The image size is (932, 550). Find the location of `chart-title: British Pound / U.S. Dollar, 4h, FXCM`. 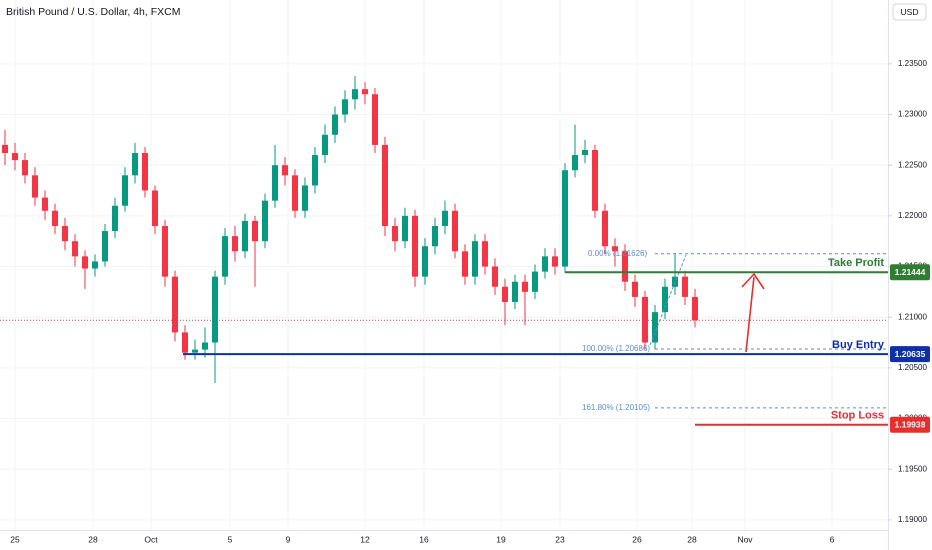

chart-title: British Pound / U.S. Dollar, 4h, FXCM is located at coordinates (93, 12).